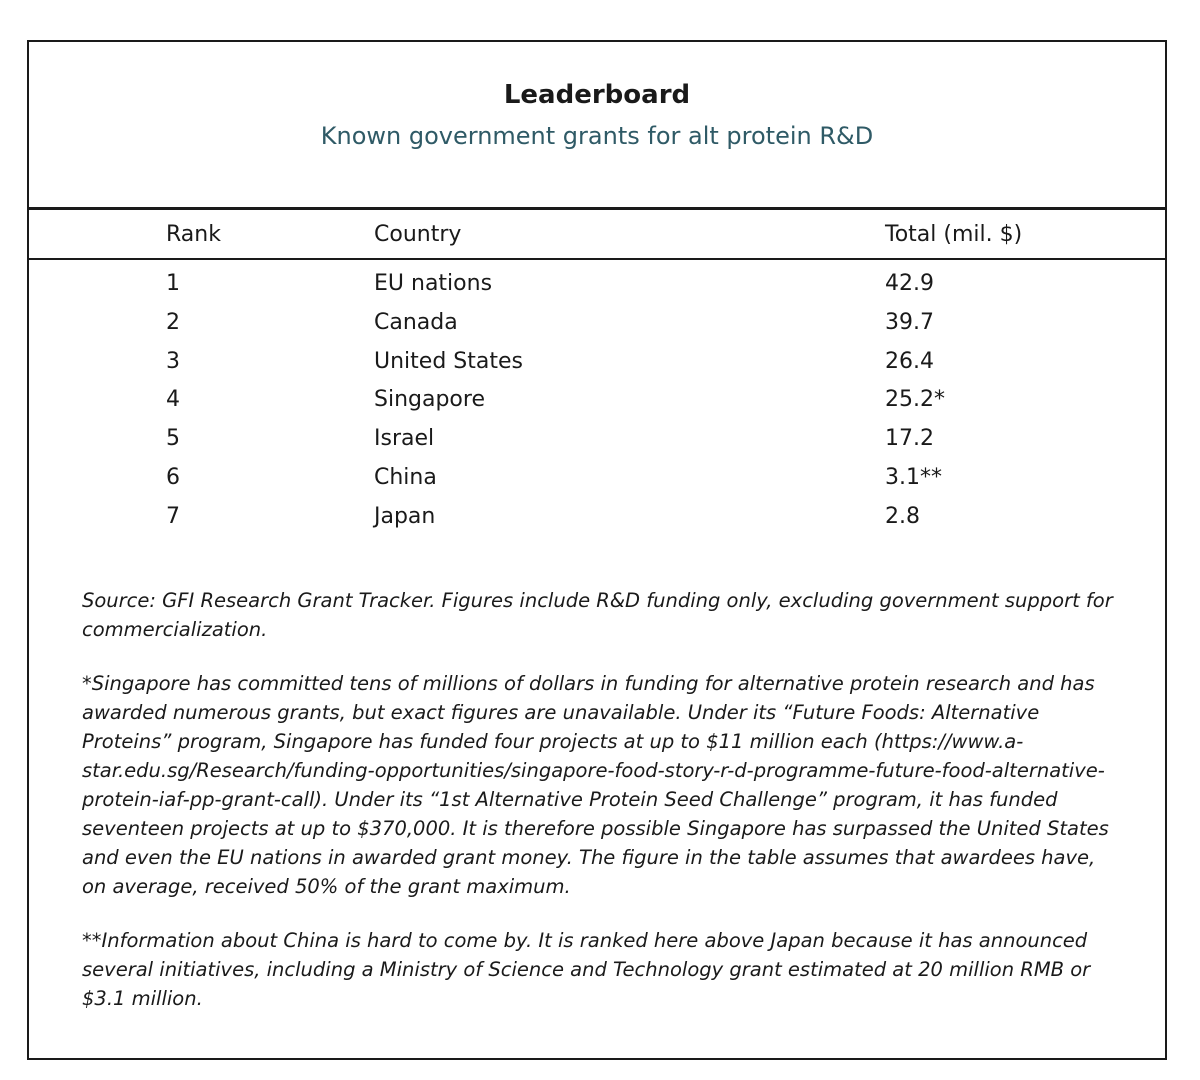 This screenshot has height=1080, width=1200. I want to click on top-rule, so click(597, 208).